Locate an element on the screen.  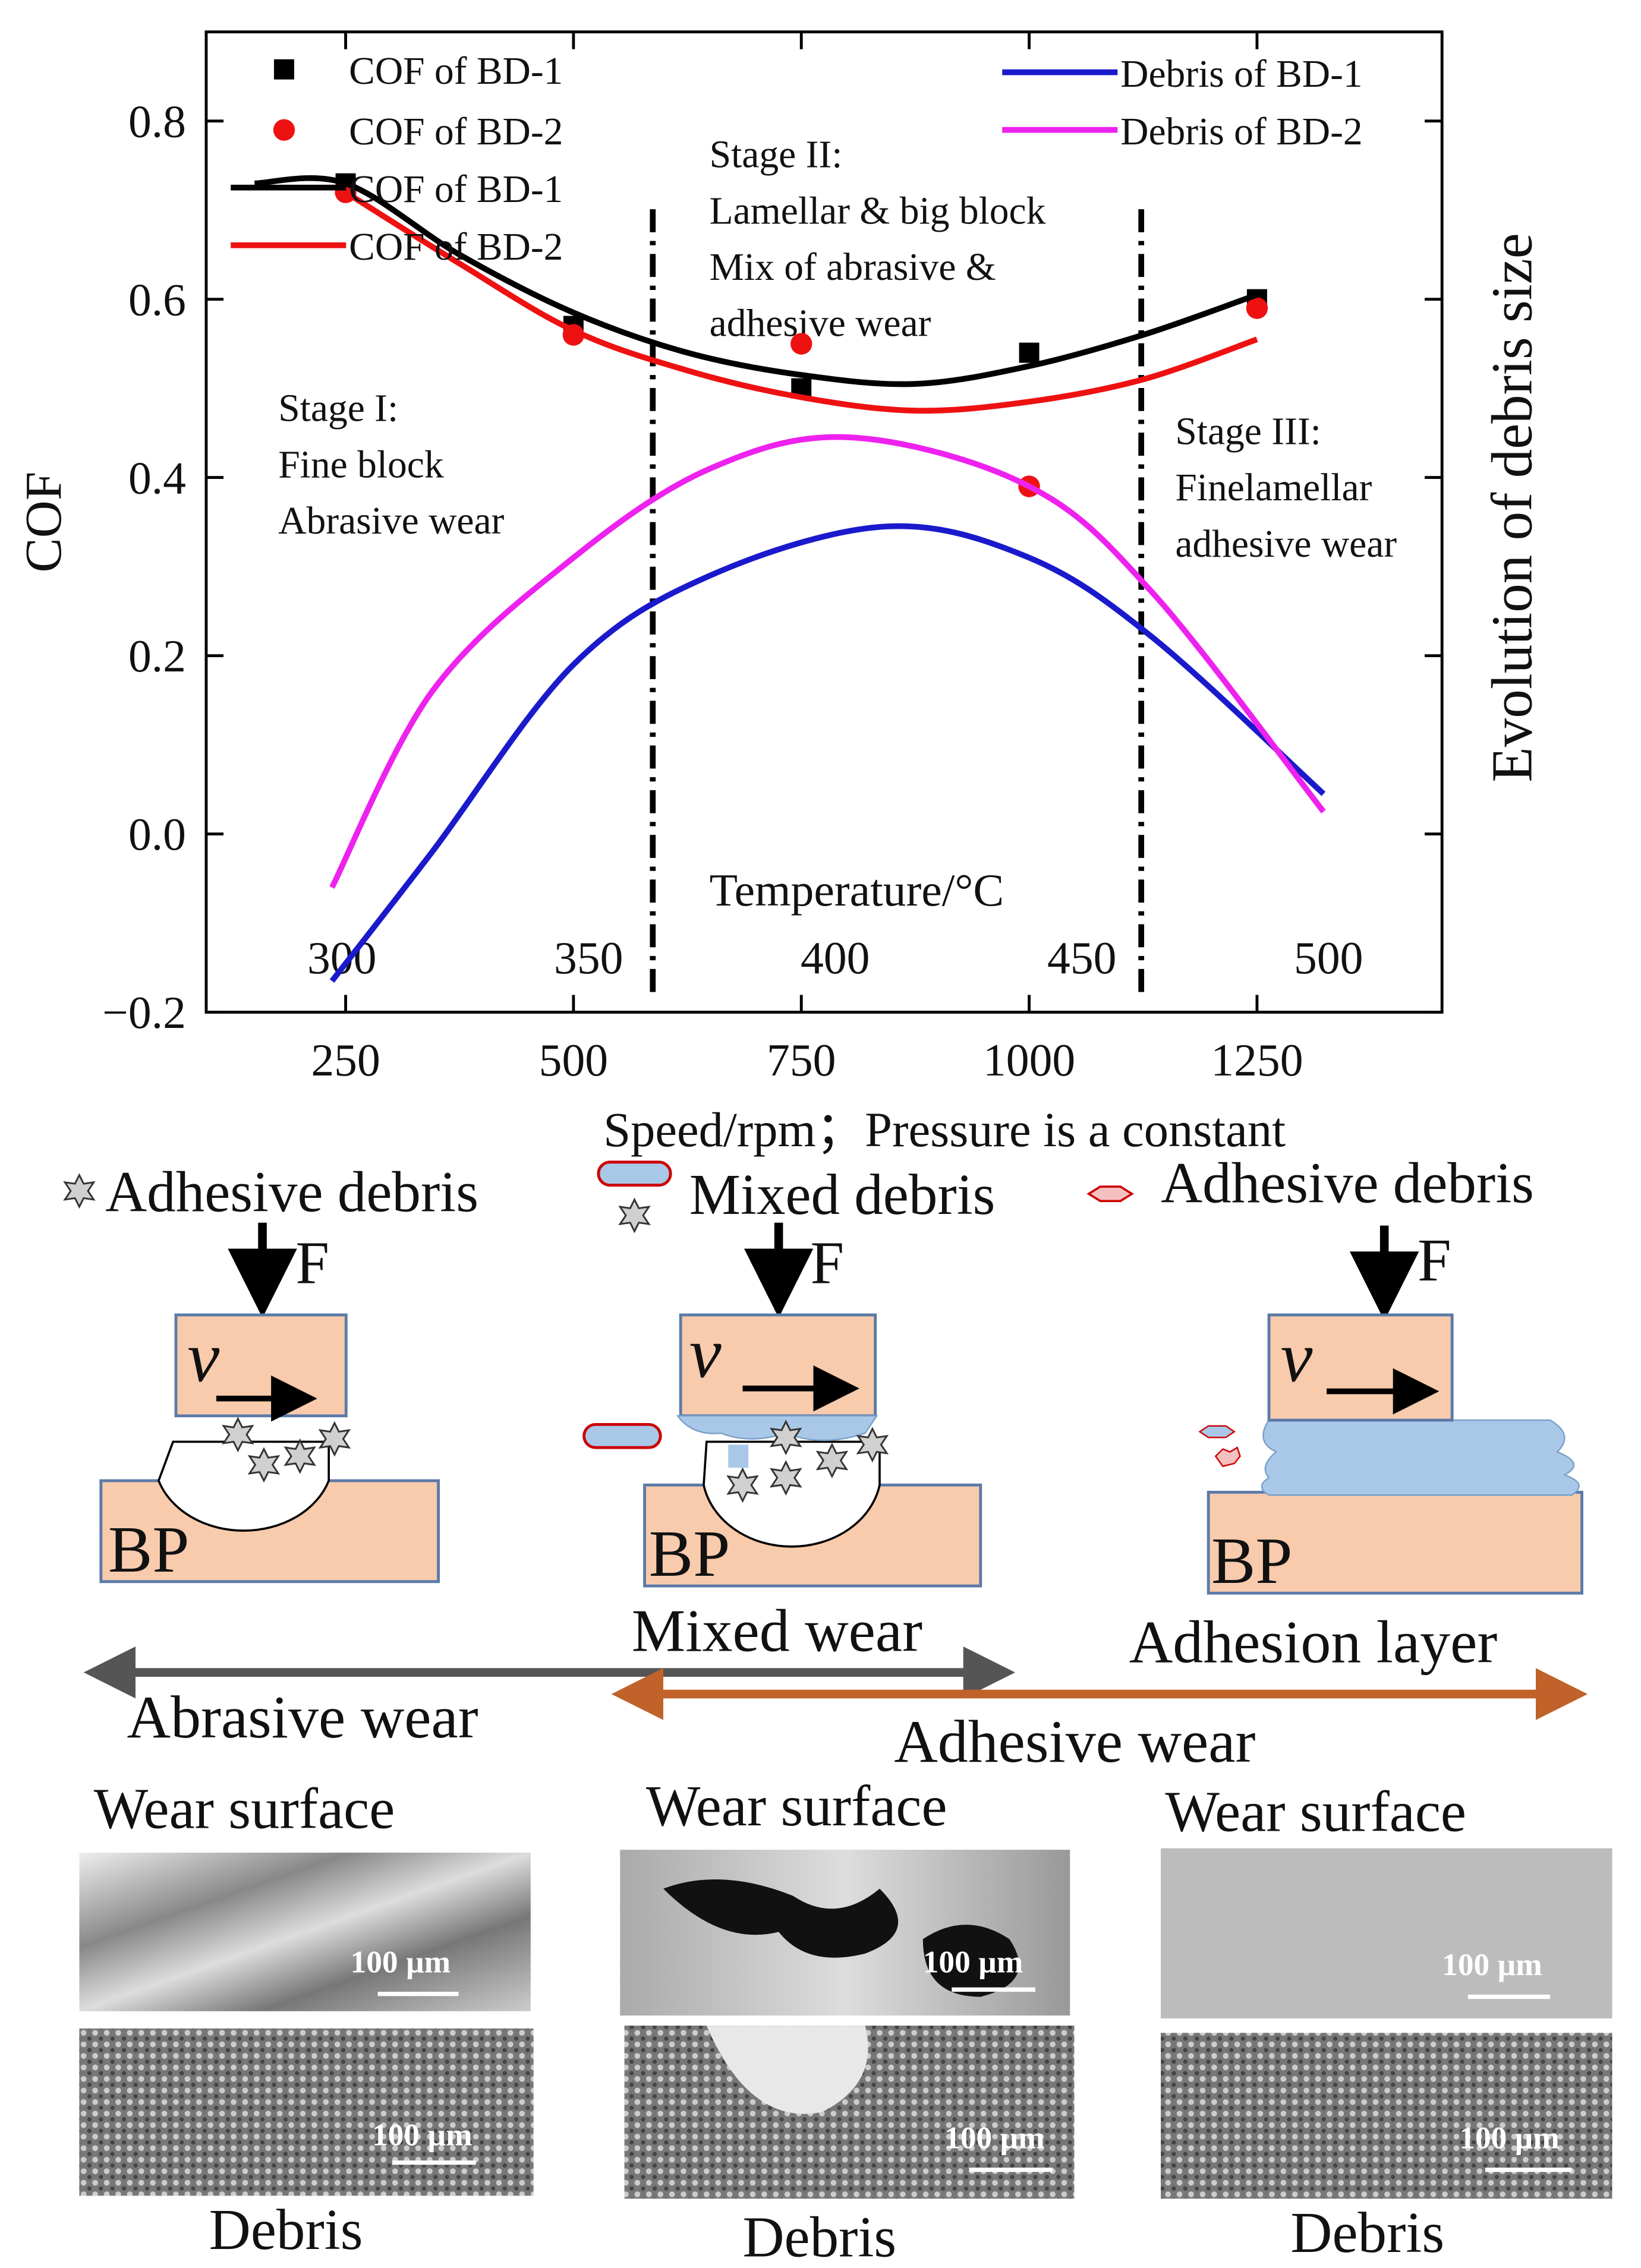
annotation: Lamellar & big block is located at coordinates (878, 211).